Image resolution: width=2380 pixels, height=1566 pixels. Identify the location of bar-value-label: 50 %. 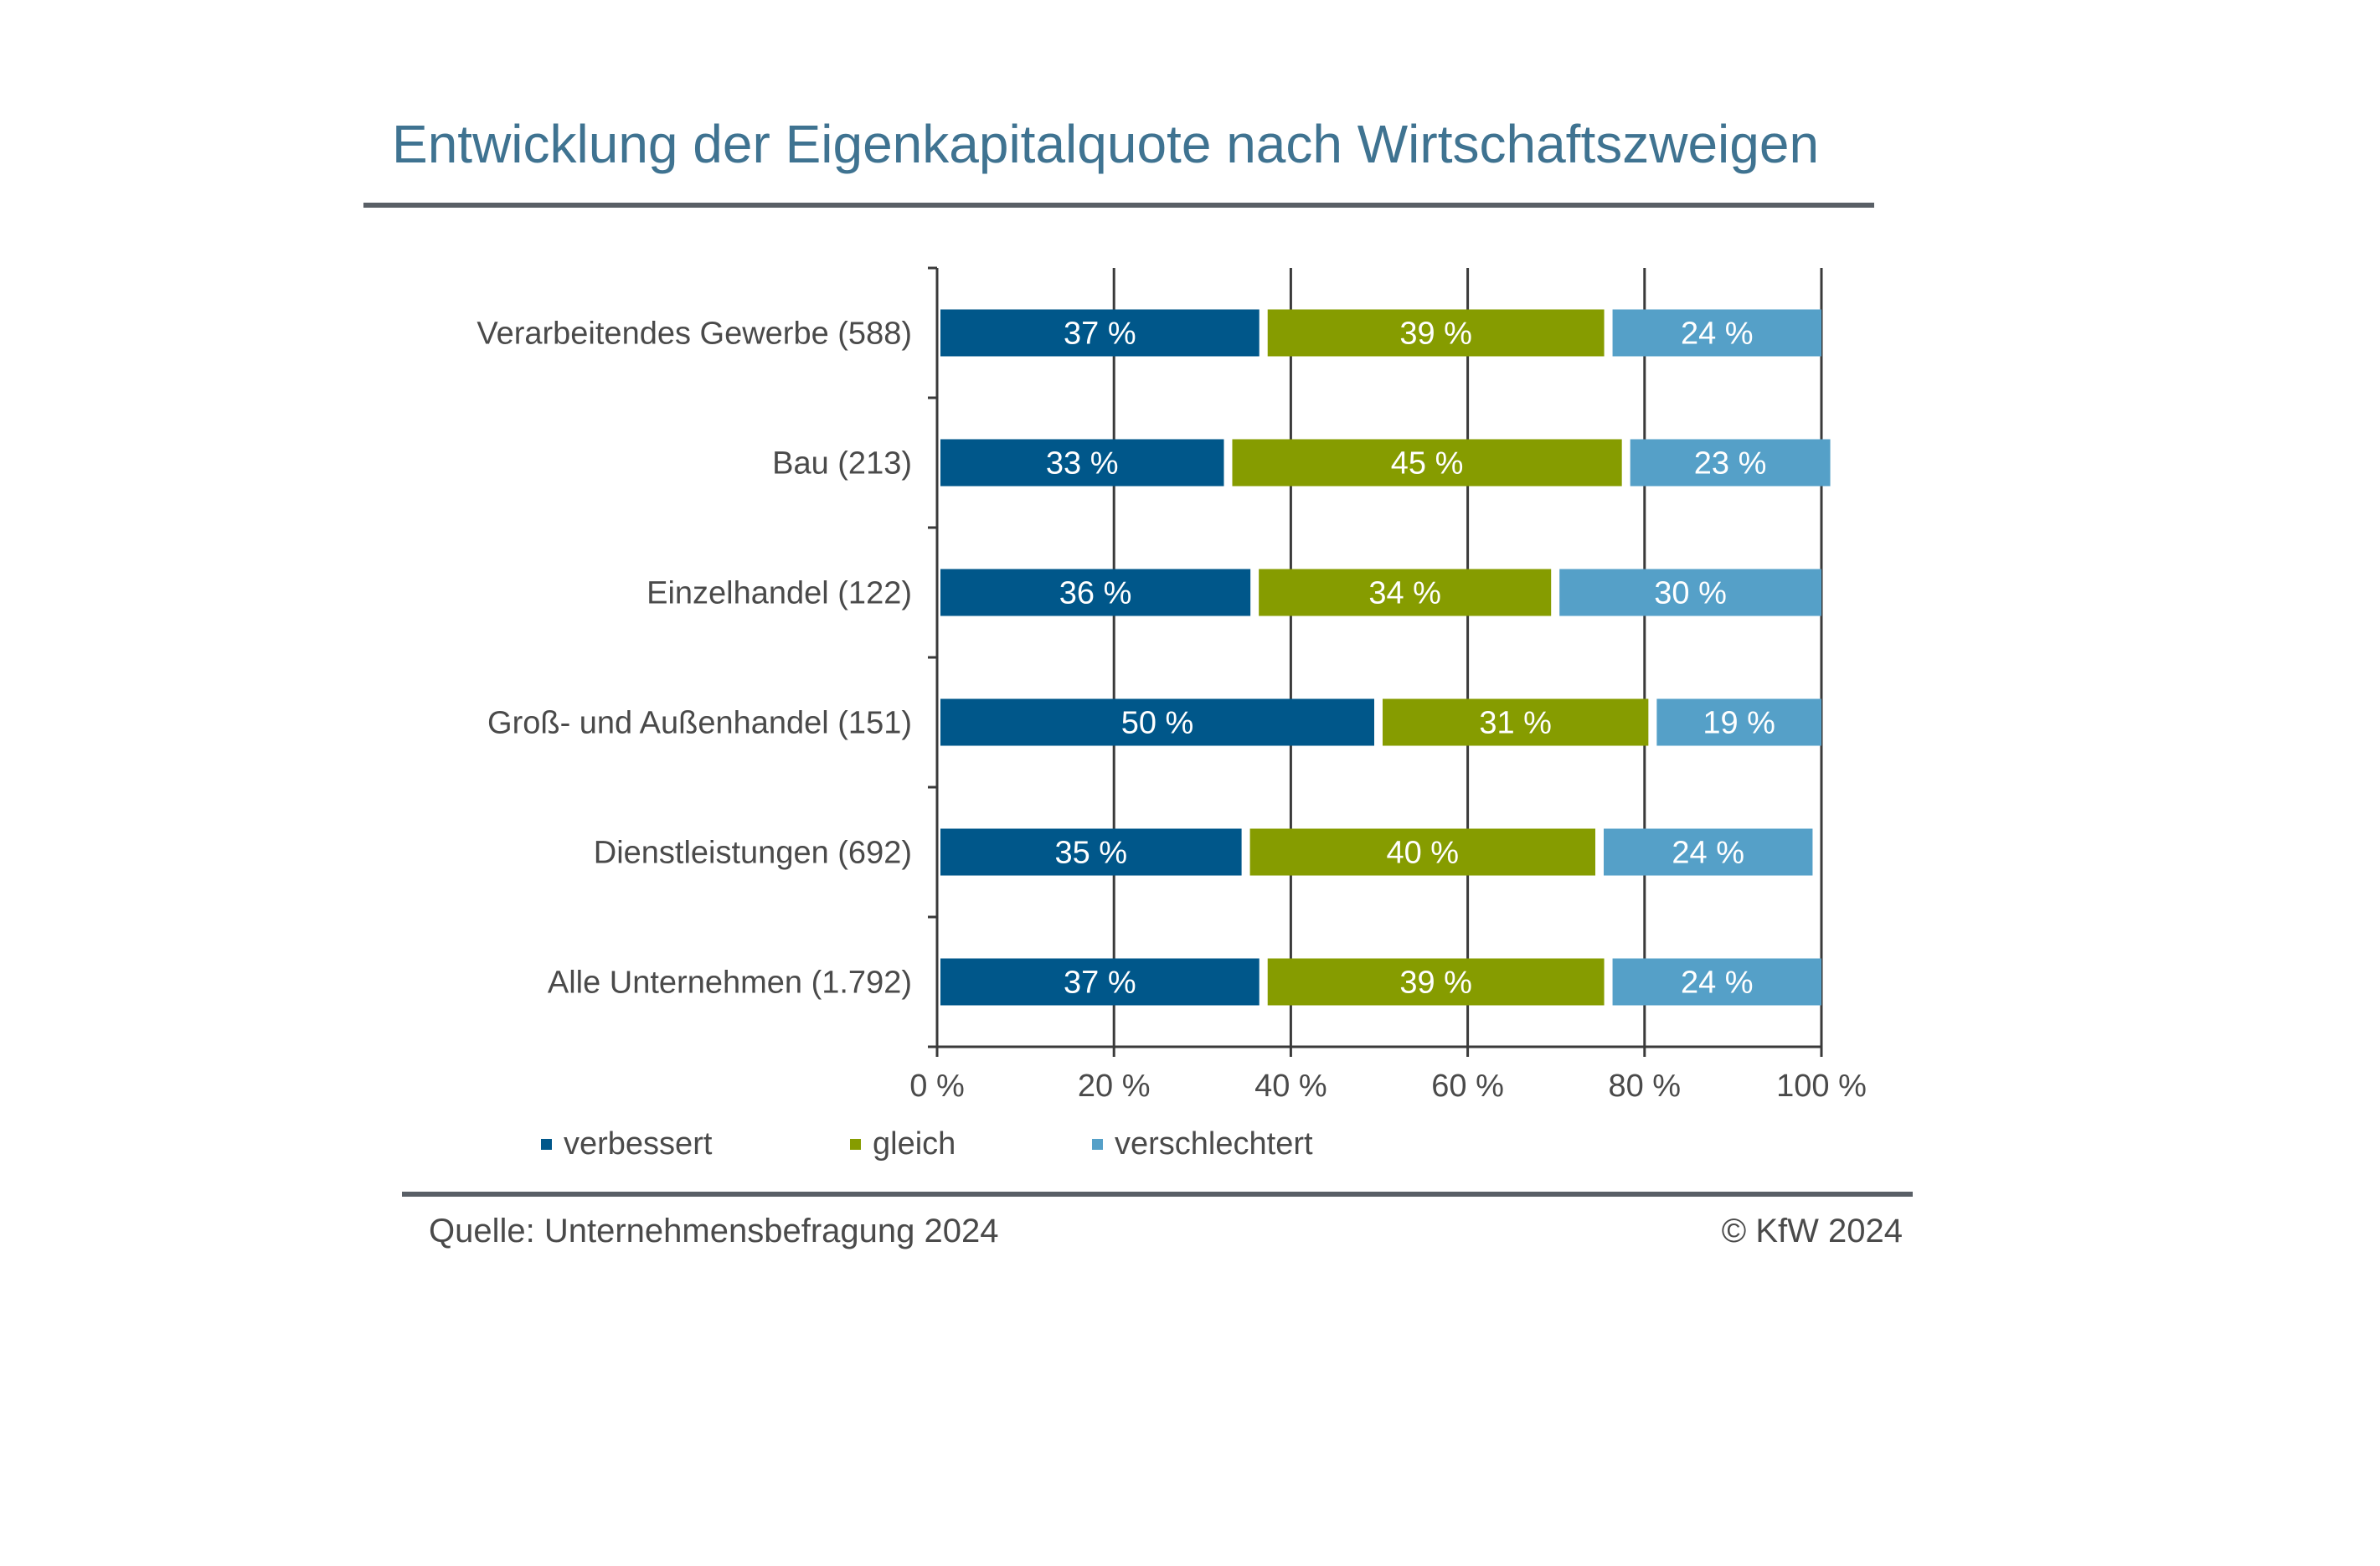
(1157, 723).